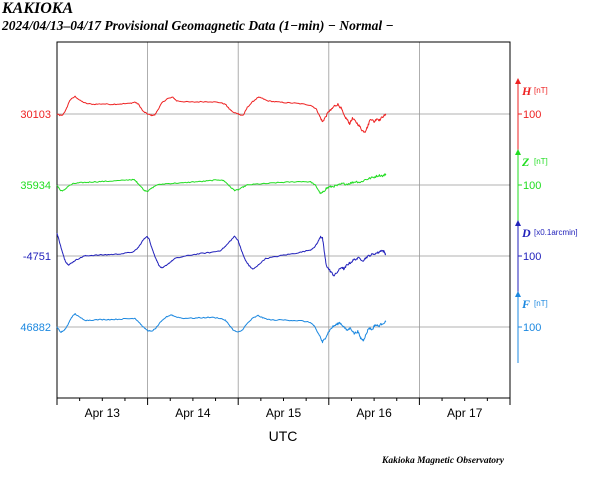  What do you see at coordinates (284, 413) in the screenshot?
I see `x-tick-label: Apr 15` at bounding box center [284, 413].